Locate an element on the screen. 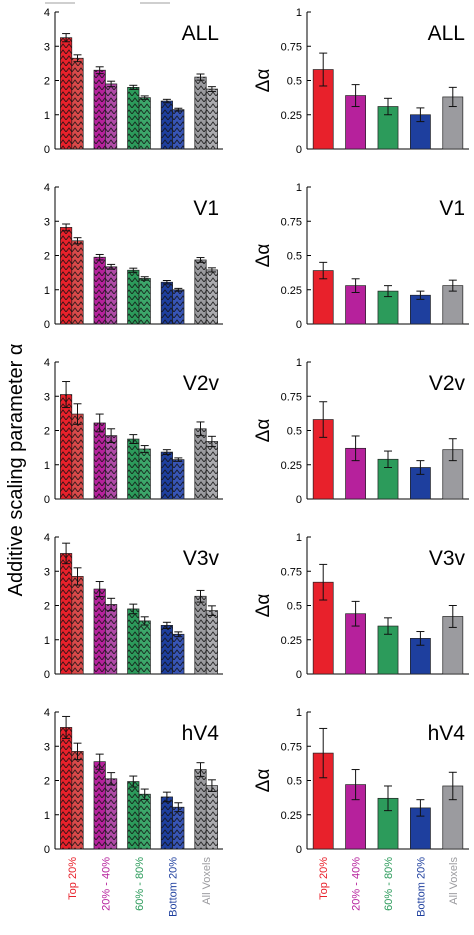 The width and height of the screenshot is (474, 935). top-residue is located at coordinates (107, 3).